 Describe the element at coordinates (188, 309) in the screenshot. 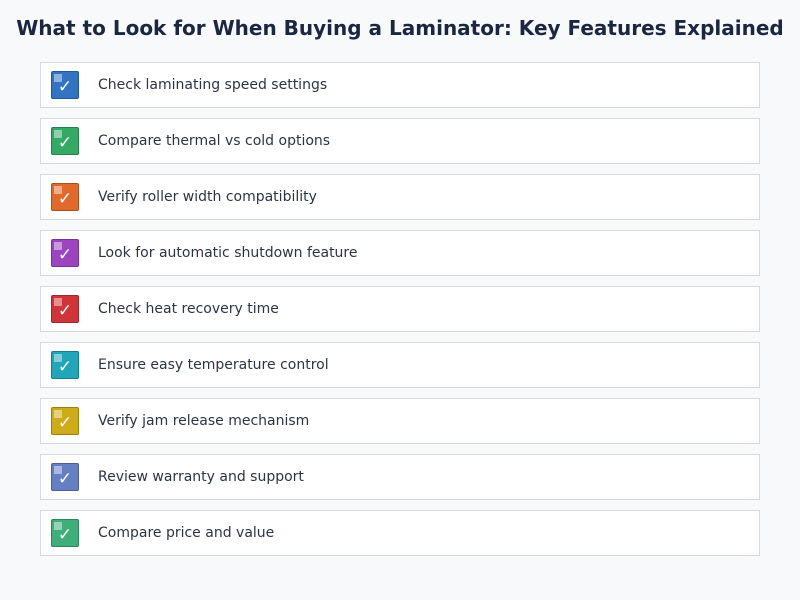

I see `checklist-item-label: Check heat recovery time` at that location.